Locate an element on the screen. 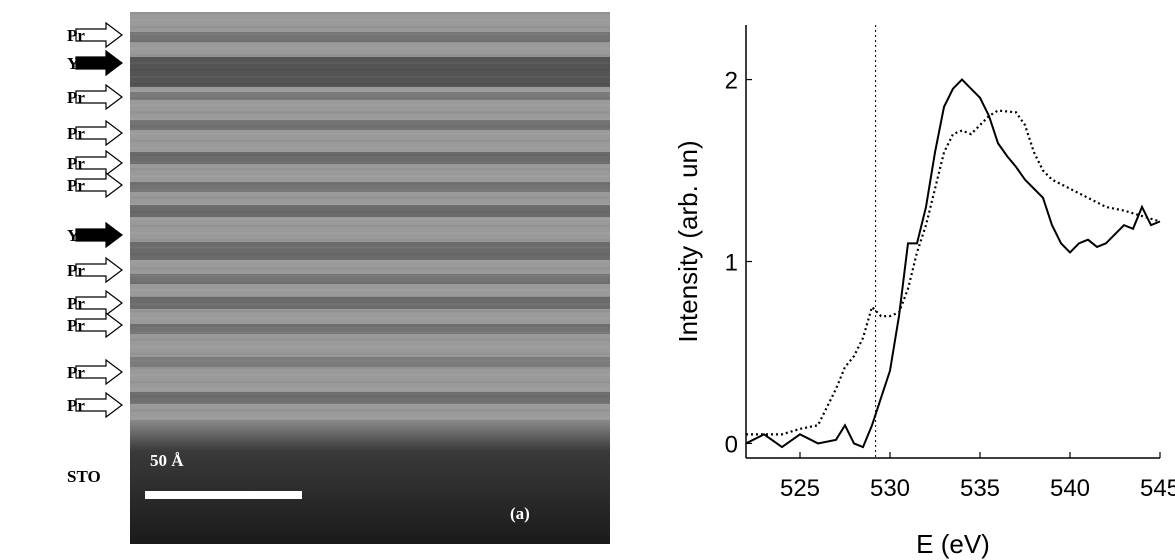 Image resolution: width=1175 pixels, height=560 pixels. y-tick-label: 2 is located at coordinates (731, 81).